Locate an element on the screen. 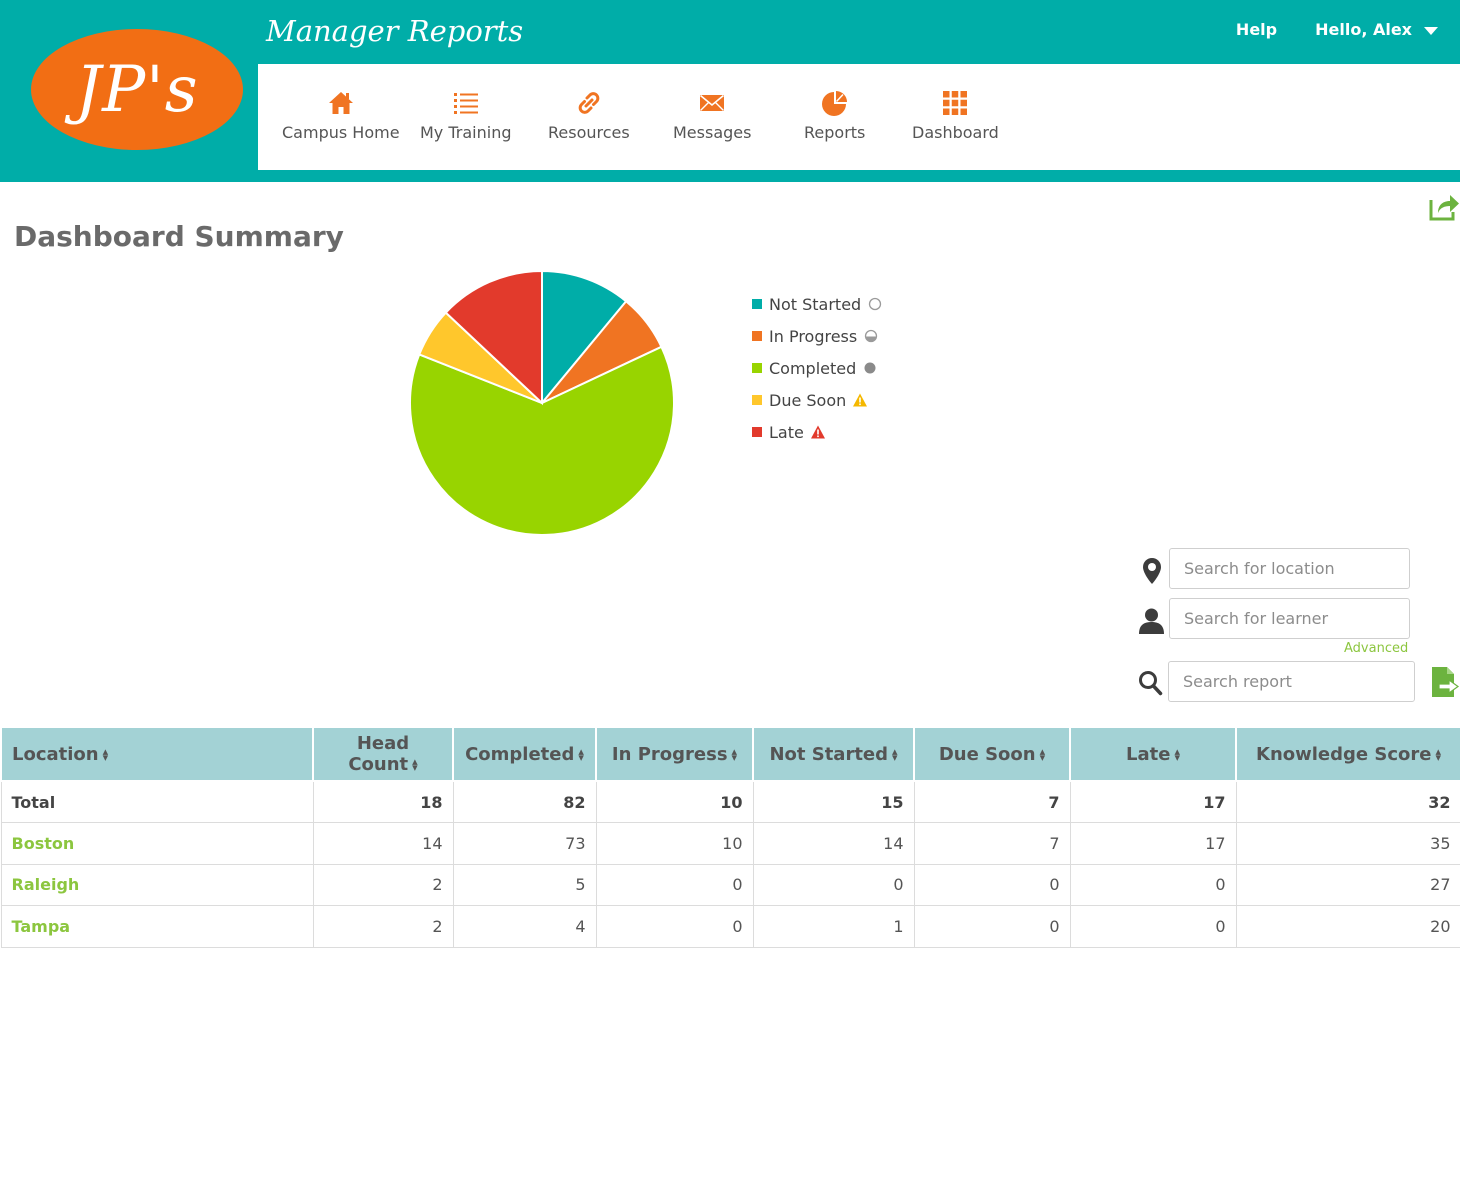 Image resolution: width=1460 pixels, height=1180 pixels. location-link: Boston is located at coordinates (157, 843).